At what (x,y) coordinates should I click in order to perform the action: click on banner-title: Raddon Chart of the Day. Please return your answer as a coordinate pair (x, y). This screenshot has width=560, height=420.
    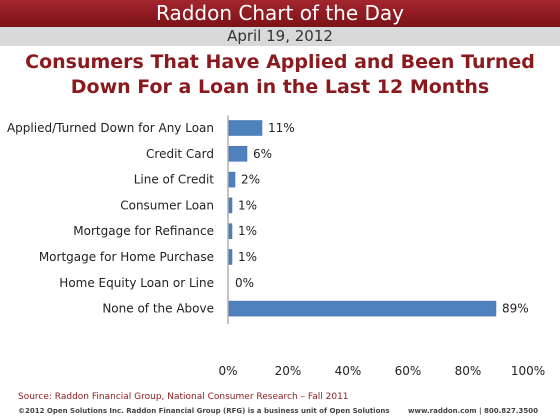
    Looking at the image, I should click on (280, 13).